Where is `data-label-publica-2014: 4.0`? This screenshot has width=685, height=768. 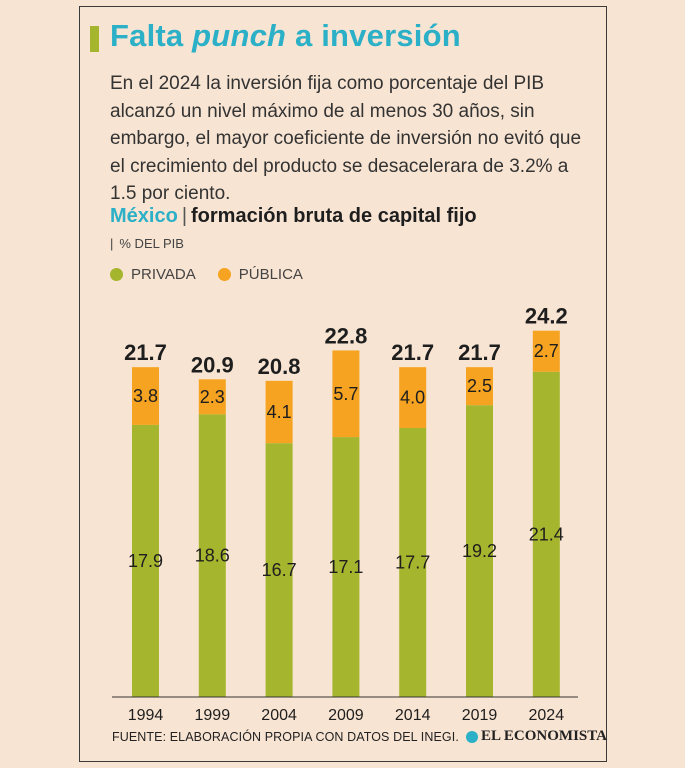 data-label-publica-2014: 4.0 is located at coordinates (412, 398).